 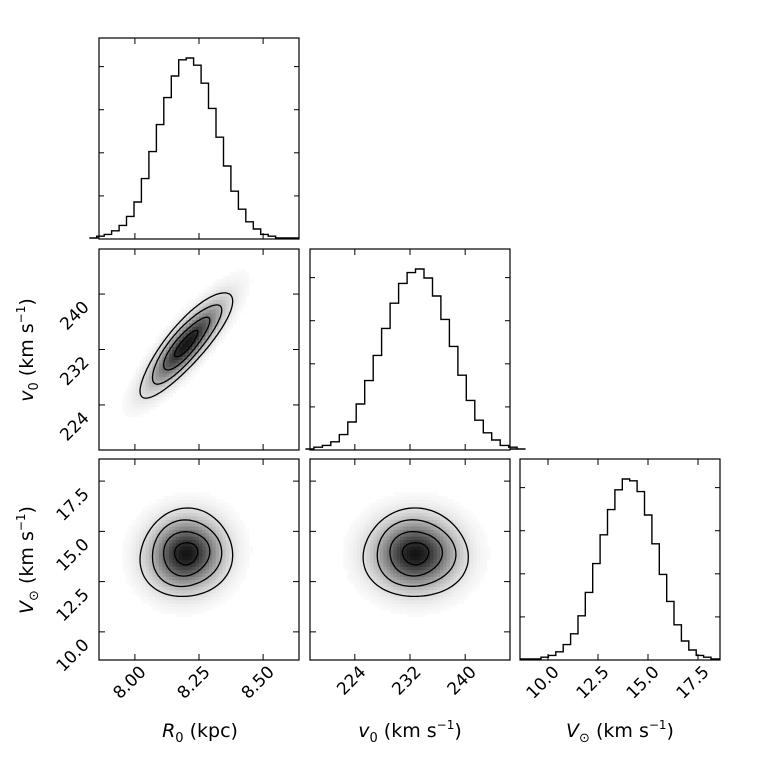 What do you see at coordinates (406, 680) in the screenshot?
I see `x-tick-label-v0: 232` at bounding box center [406, 680].